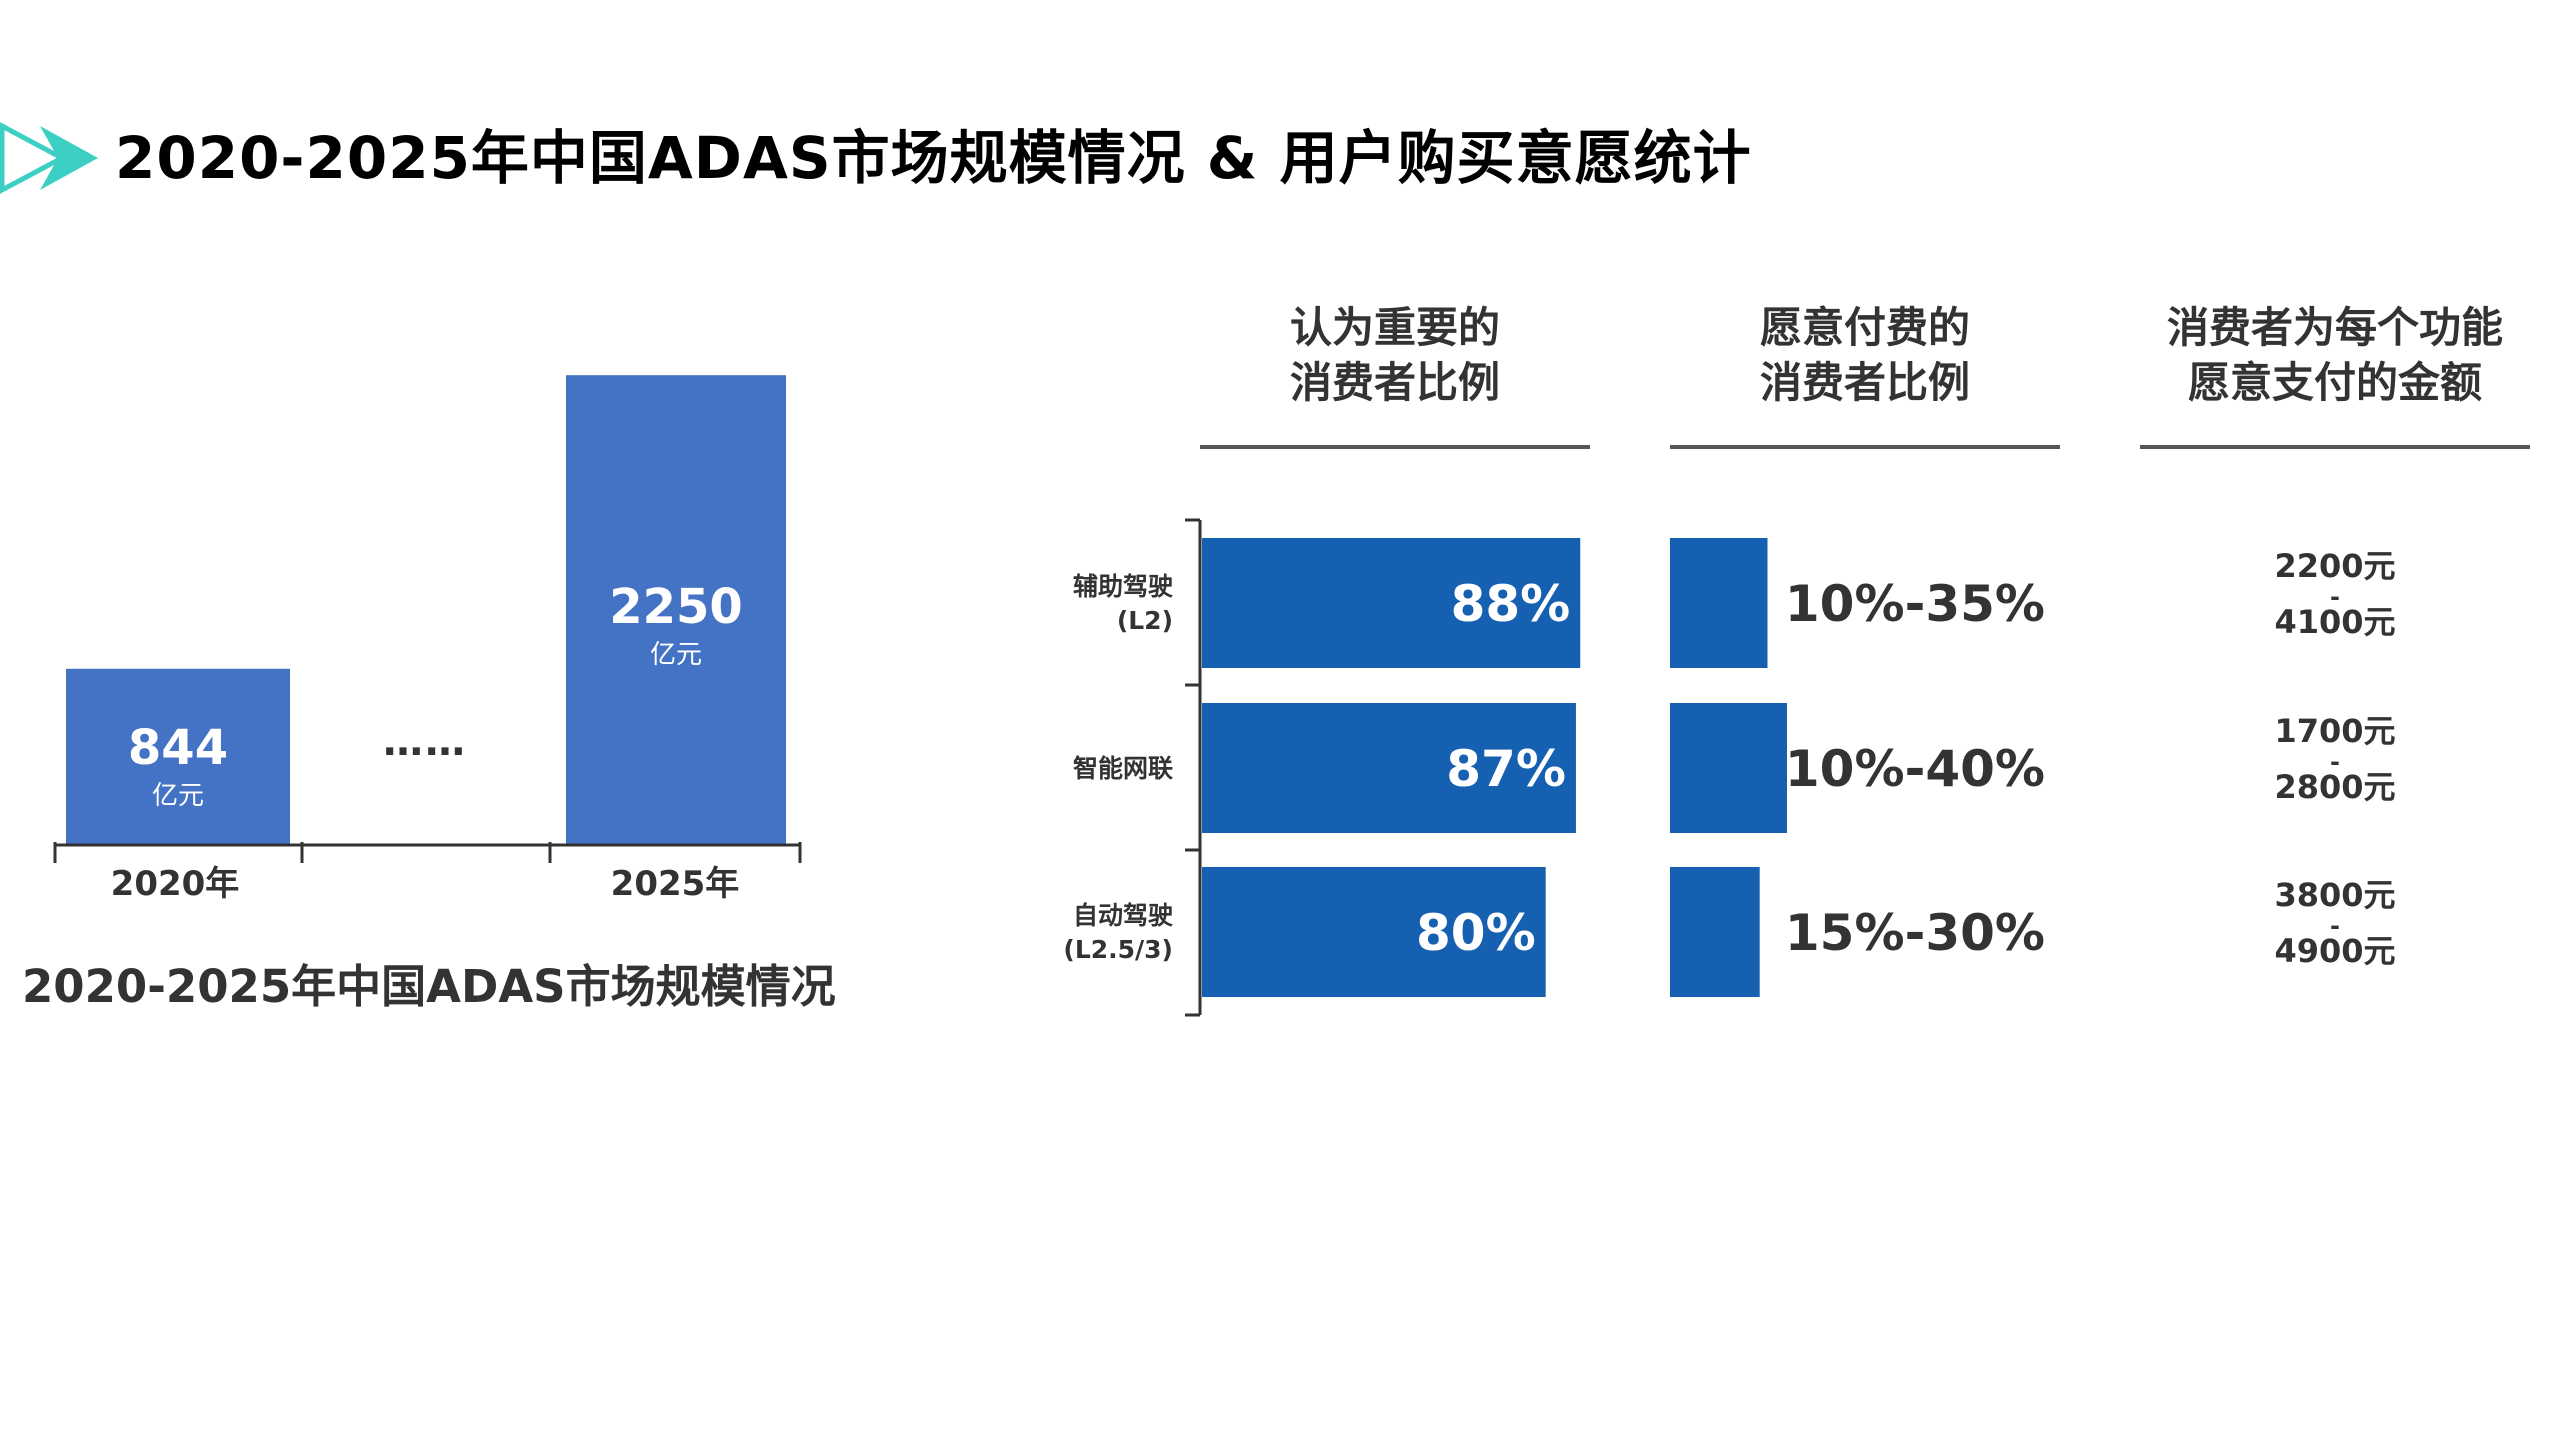  What do you see at coordinates (1915, 933) in the screenshot?
I see `willing-label-2: 15%-30%` at bounding box center [1915, 933].